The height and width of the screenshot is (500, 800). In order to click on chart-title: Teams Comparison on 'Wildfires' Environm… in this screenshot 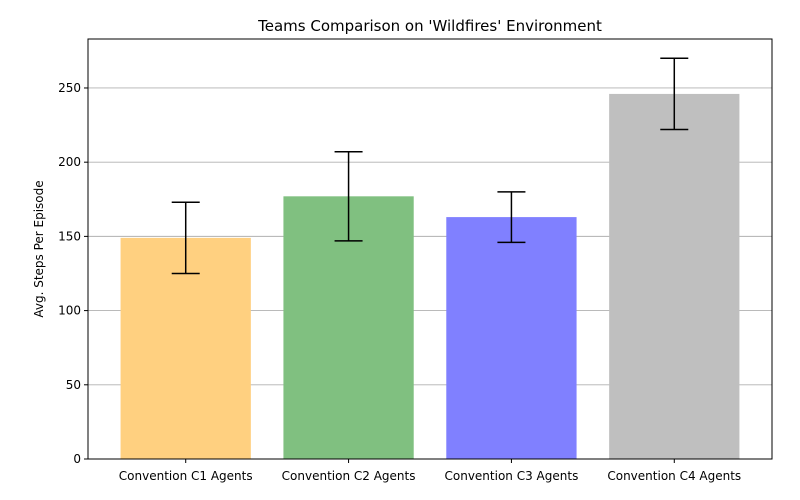, I will do `click(429, 26)`.